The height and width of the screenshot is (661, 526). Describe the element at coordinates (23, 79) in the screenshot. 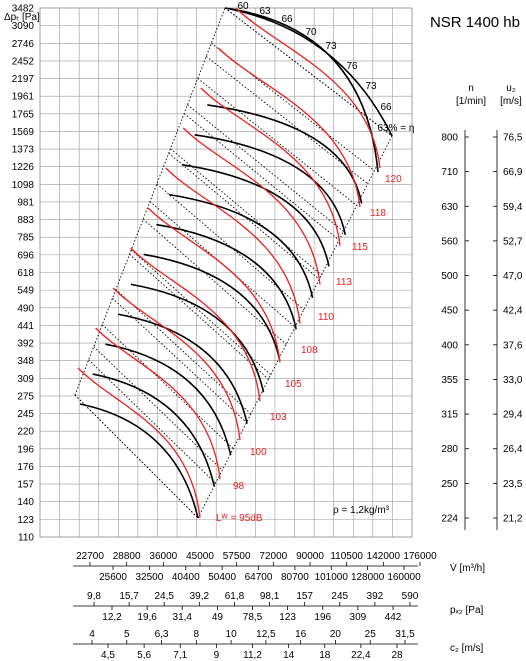

I see `y-tick-label: 2197` at that location.